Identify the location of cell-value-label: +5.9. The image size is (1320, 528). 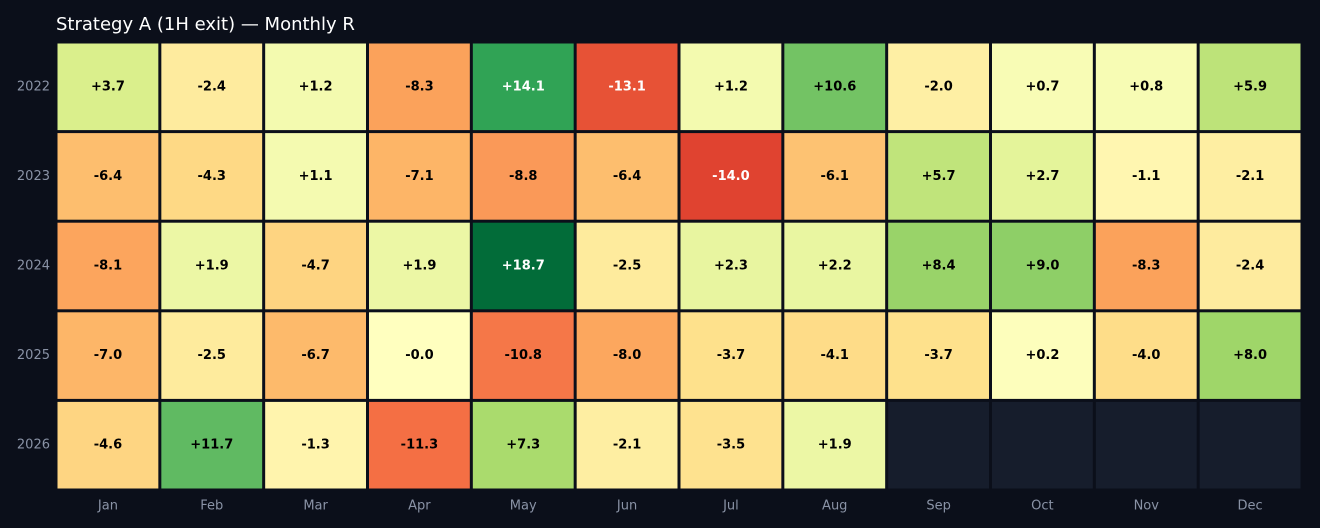
(1250, 86).